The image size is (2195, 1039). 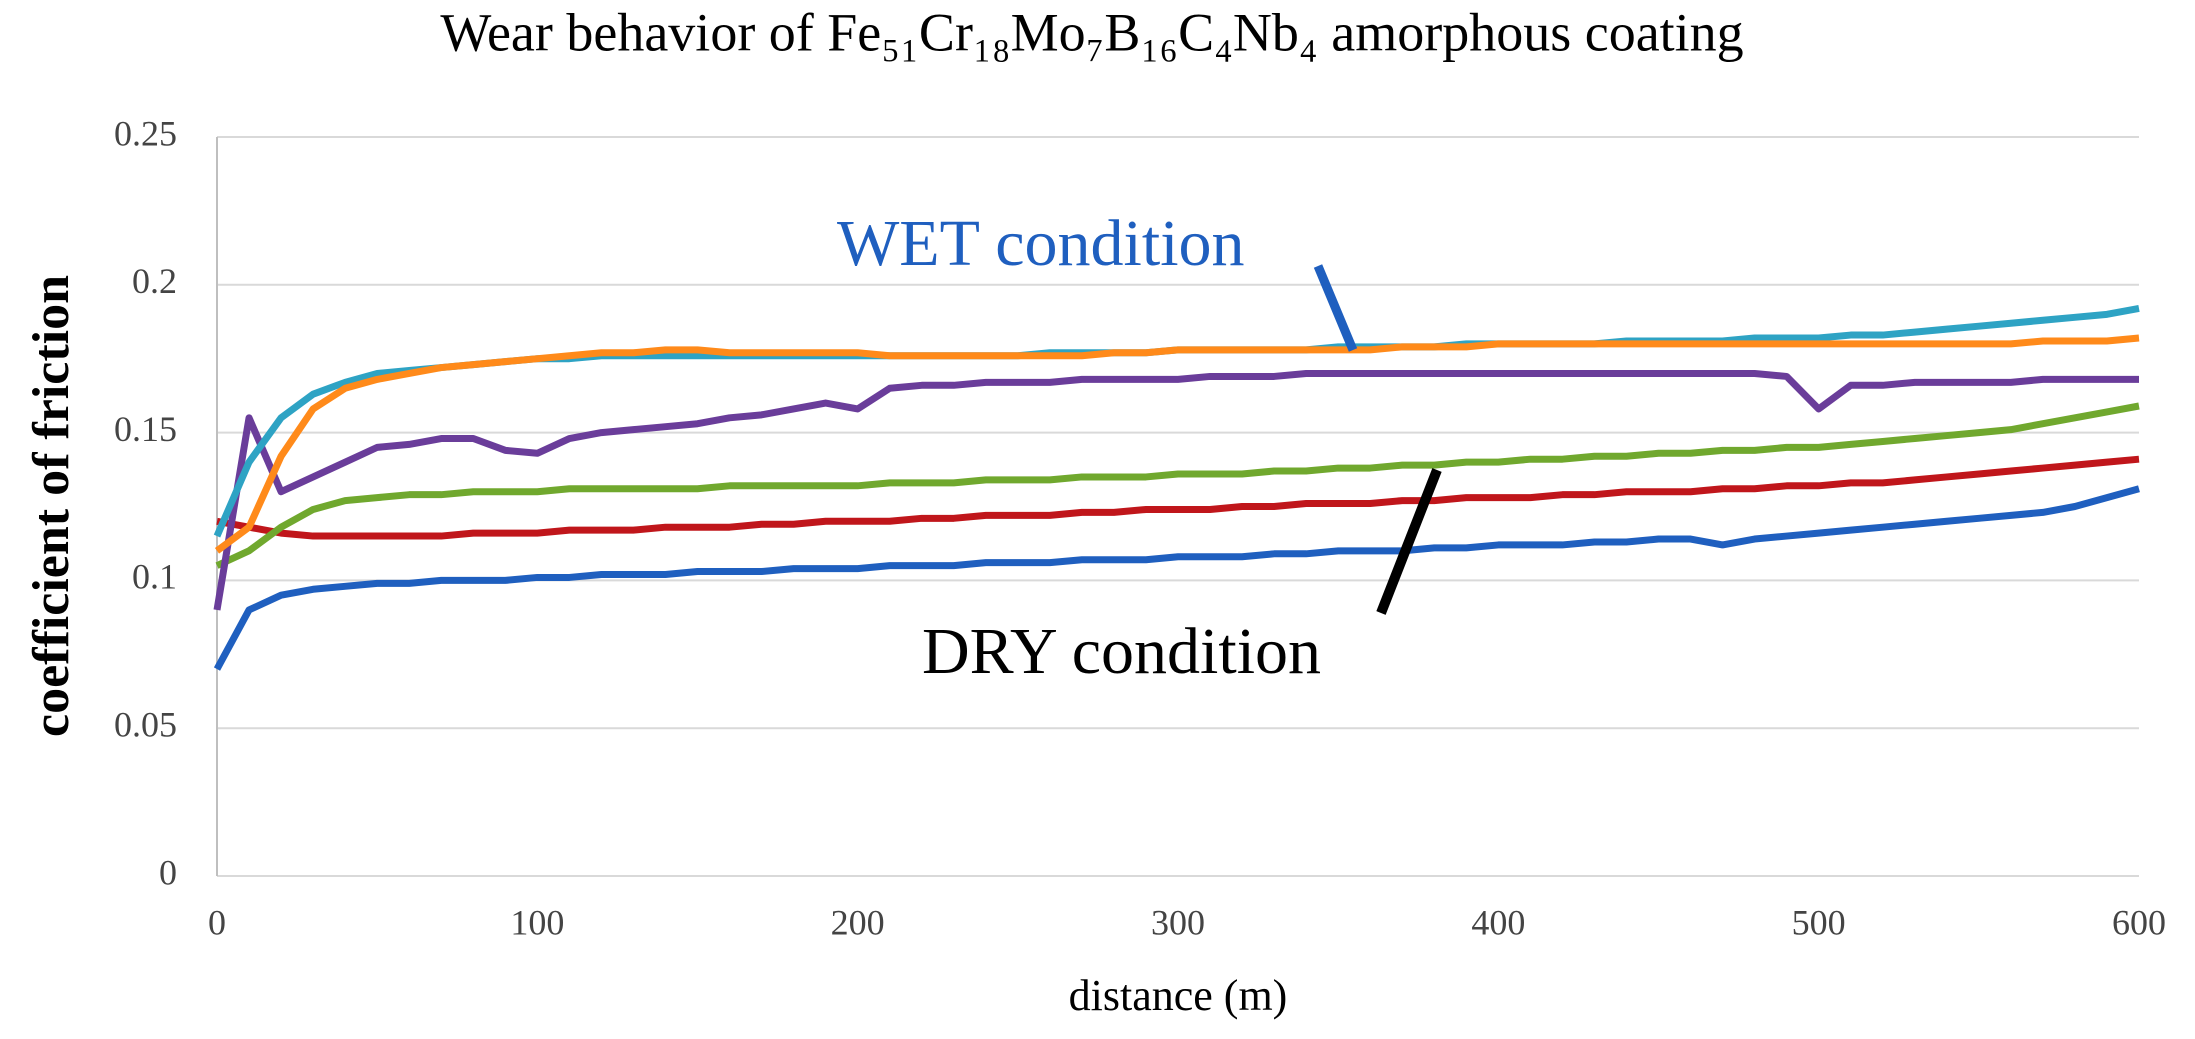 What do you see at coordinates (1409, 541) in the screenshot?
I see `dry-arrow` at bounding box center [1409, 541].